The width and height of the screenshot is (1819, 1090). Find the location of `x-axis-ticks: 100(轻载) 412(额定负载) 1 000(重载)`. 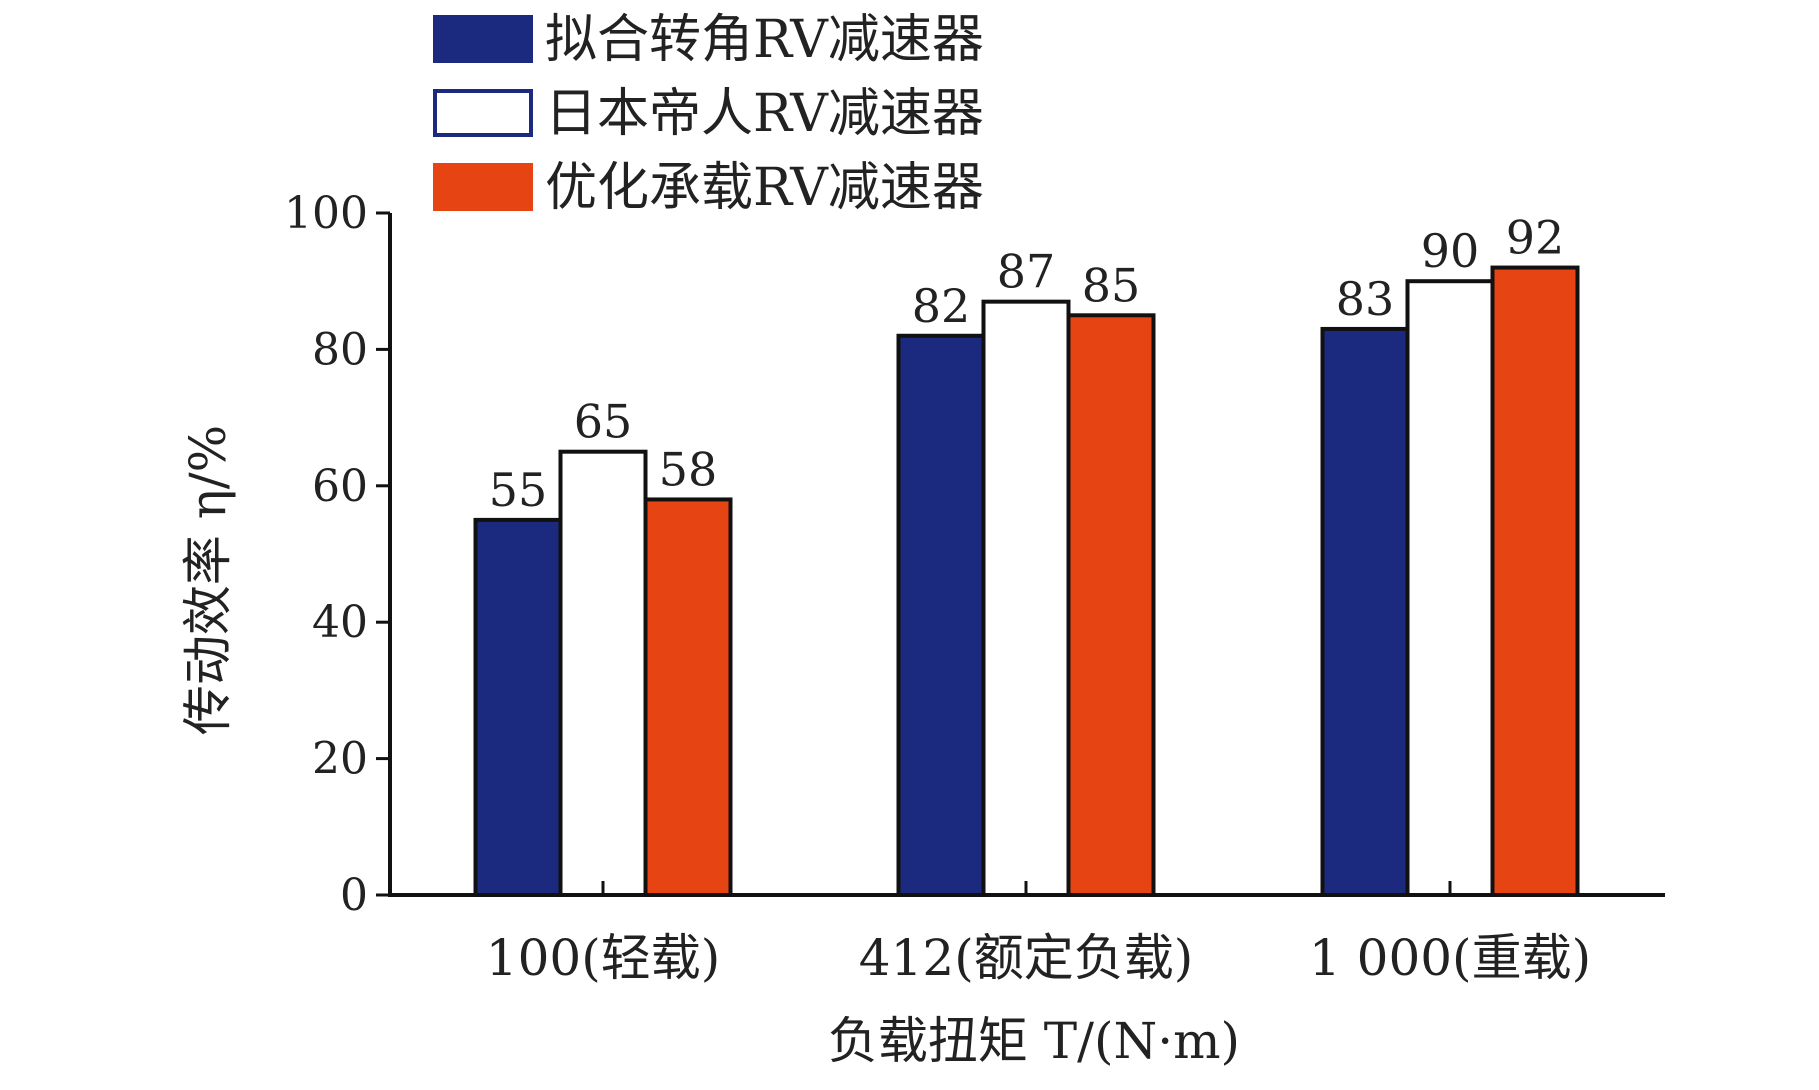

x-axis-ticks: 100(轻载) 412(额定负载) 1 000(重载) is located at coordinates (1038, 934).